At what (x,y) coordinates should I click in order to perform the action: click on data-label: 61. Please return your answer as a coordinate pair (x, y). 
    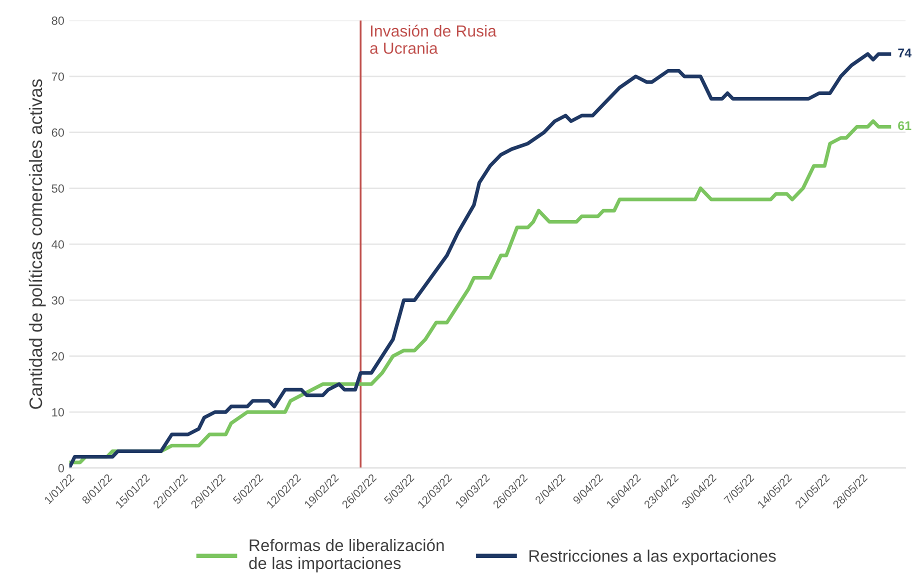
    Looking at the image, I should click on (905, 125).